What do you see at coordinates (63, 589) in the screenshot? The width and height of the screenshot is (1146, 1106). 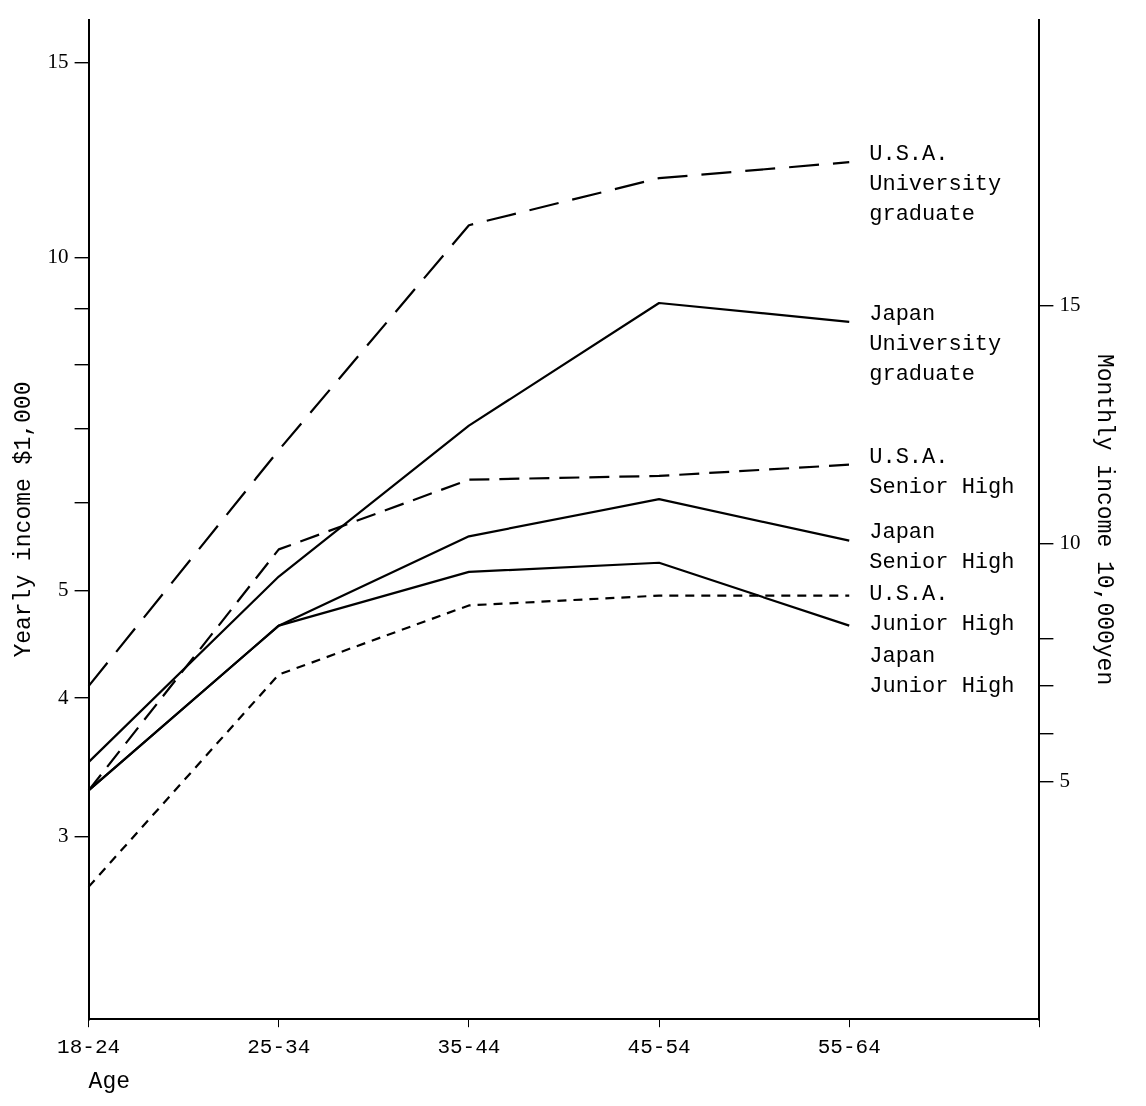 I see `y-tick-label: 5` at bounding box center [63, 589].